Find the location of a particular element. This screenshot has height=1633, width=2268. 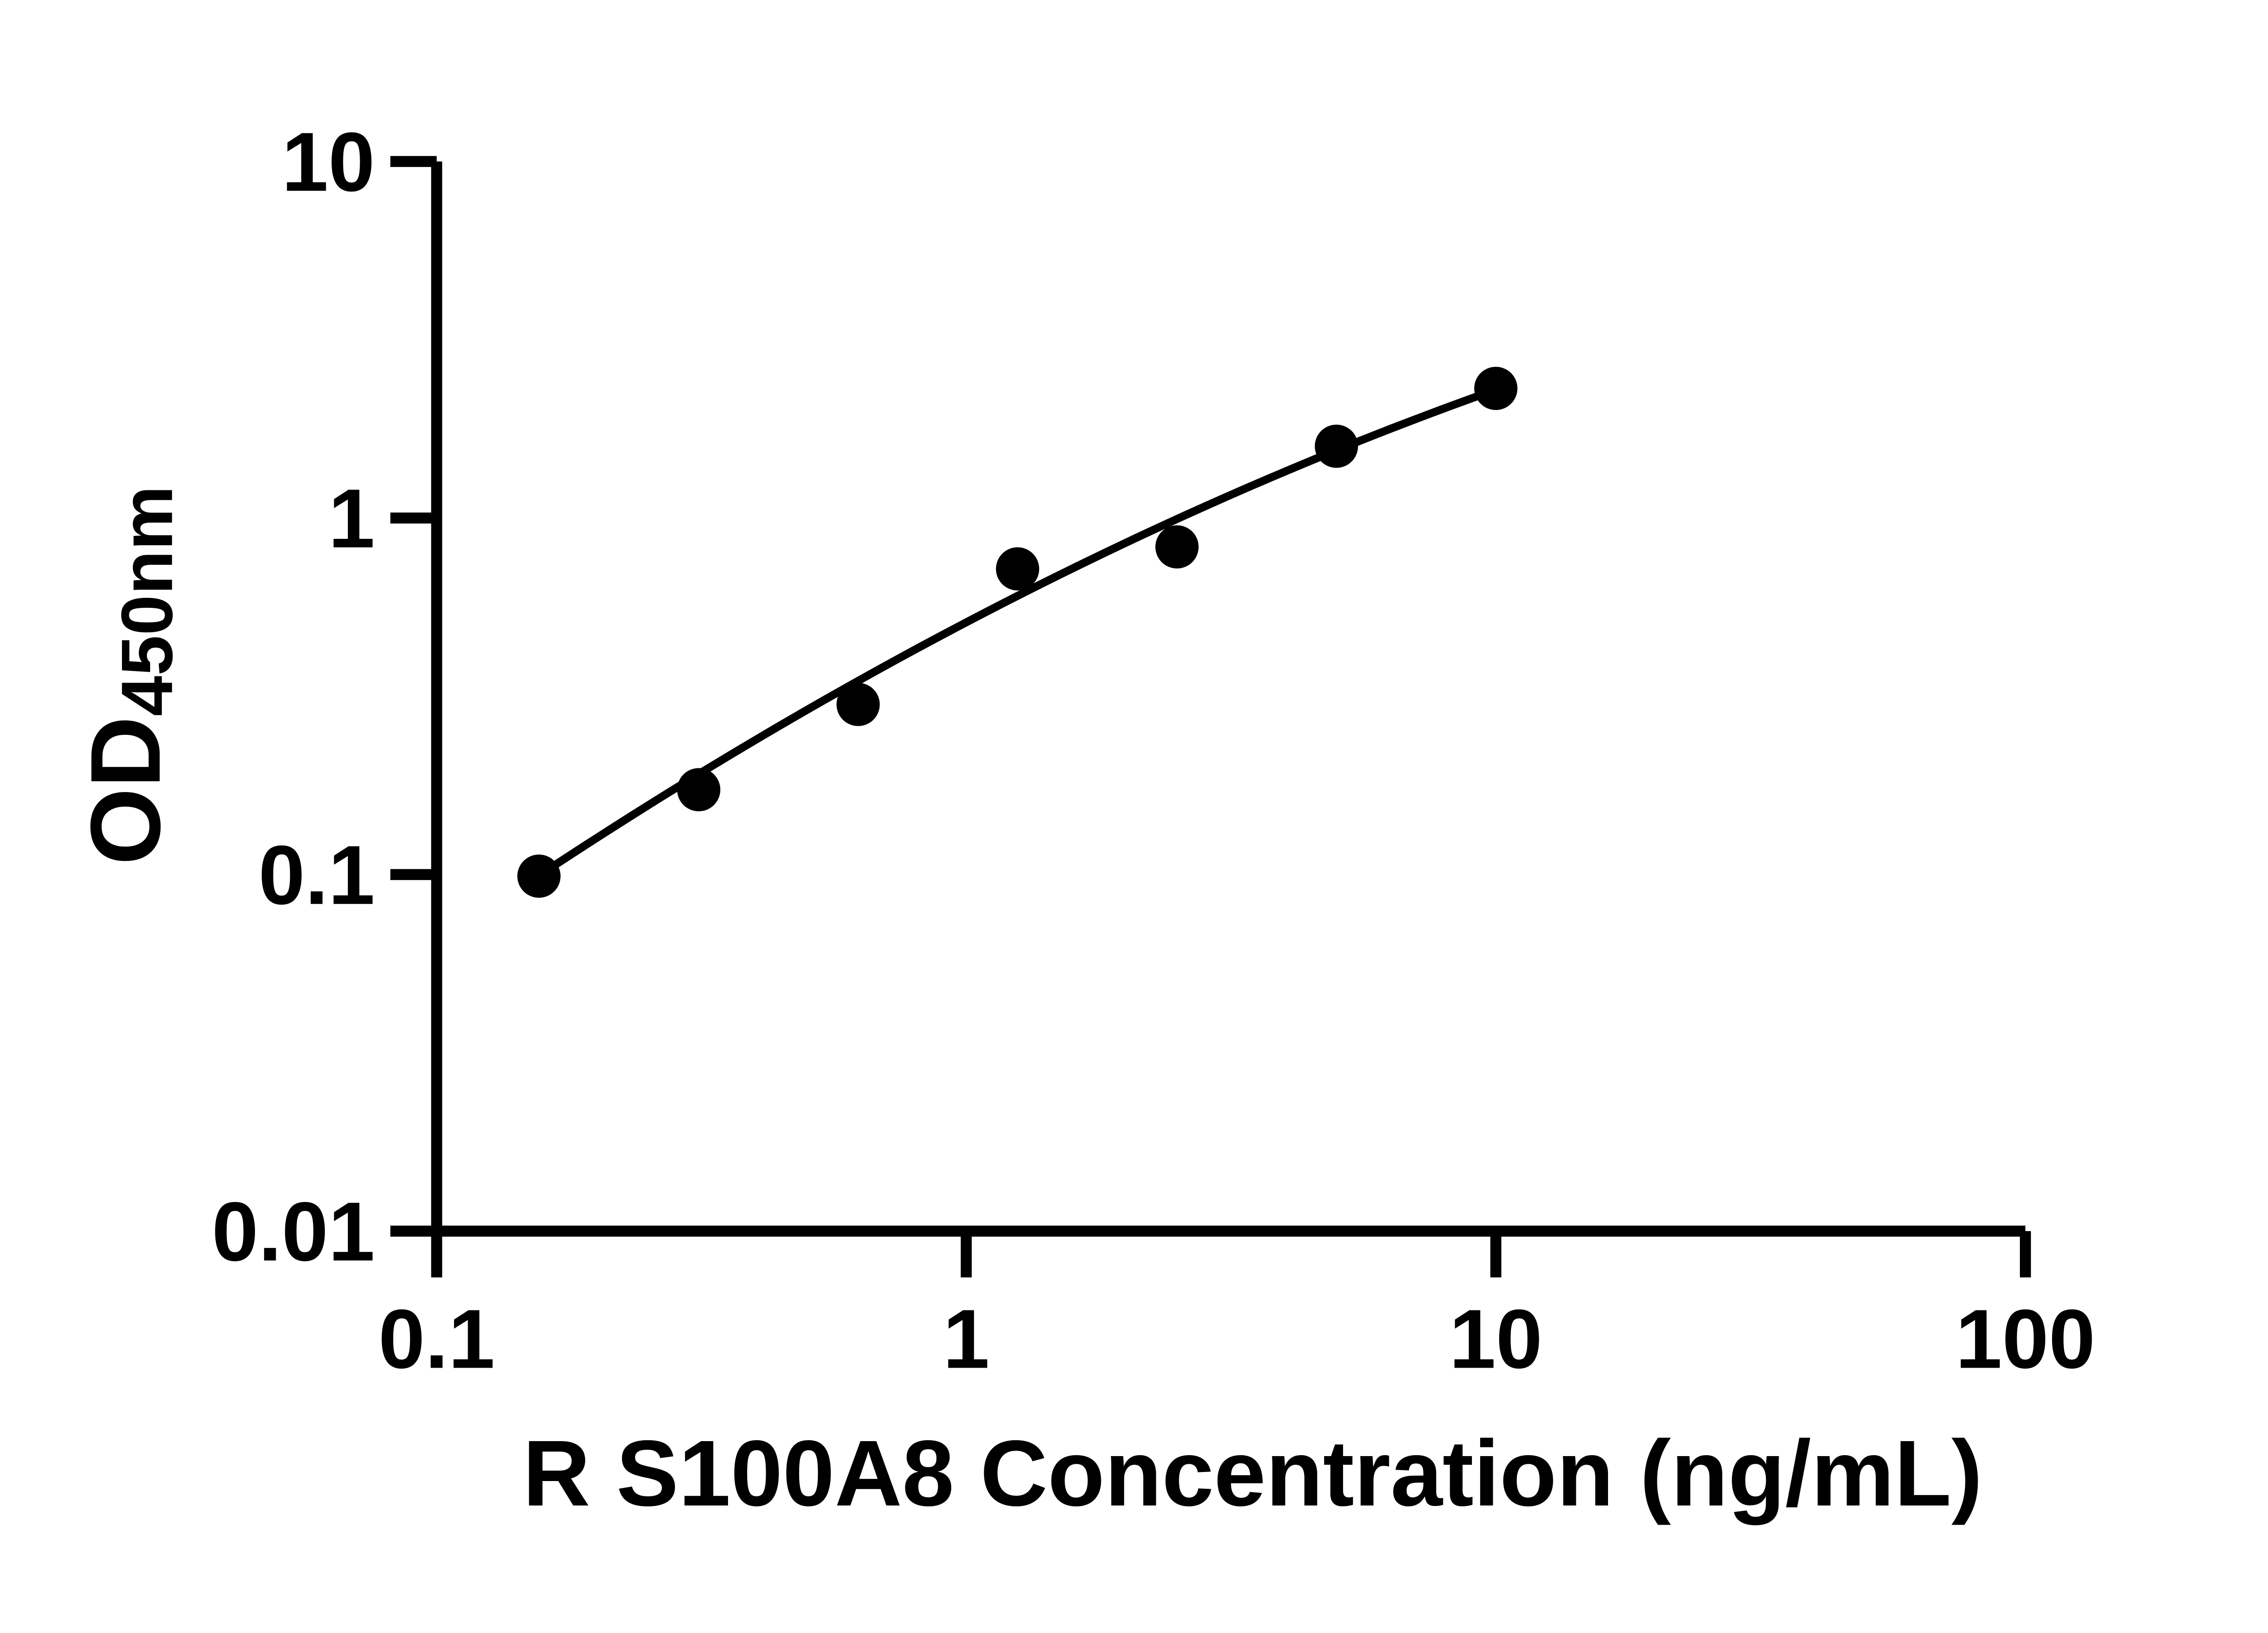

x-tick-label: 10 is located at coordinates (1496, 1339).